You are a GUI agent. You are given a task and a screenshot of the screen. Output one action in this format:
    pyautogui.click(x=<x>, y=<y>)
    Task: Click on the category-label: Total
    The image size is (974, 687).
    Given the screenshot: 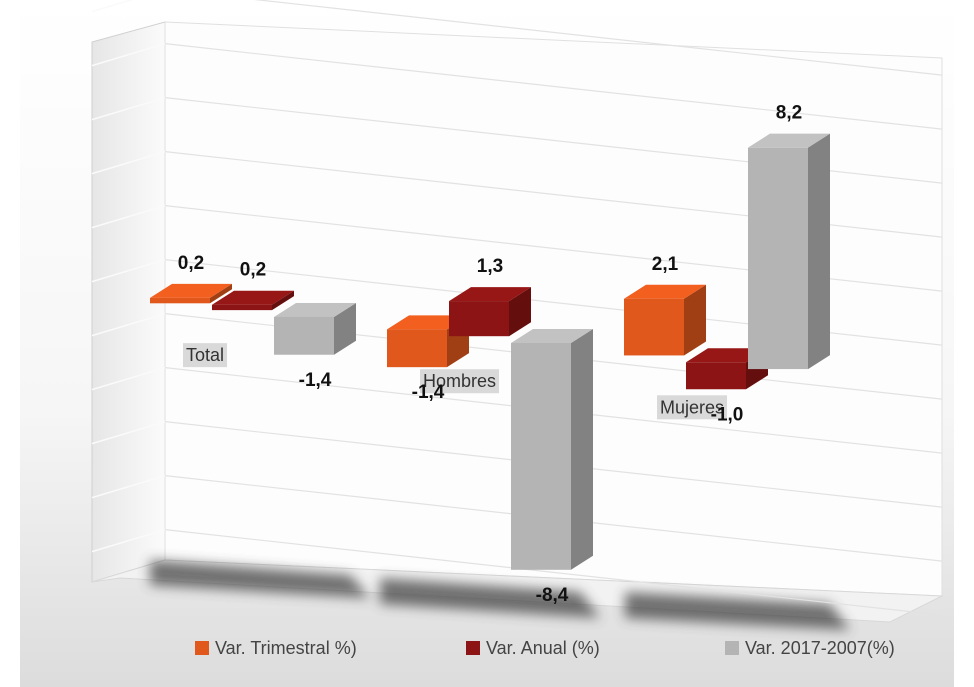 What is the action you would take?
    pyautogui.click(x=205, y=355)
    